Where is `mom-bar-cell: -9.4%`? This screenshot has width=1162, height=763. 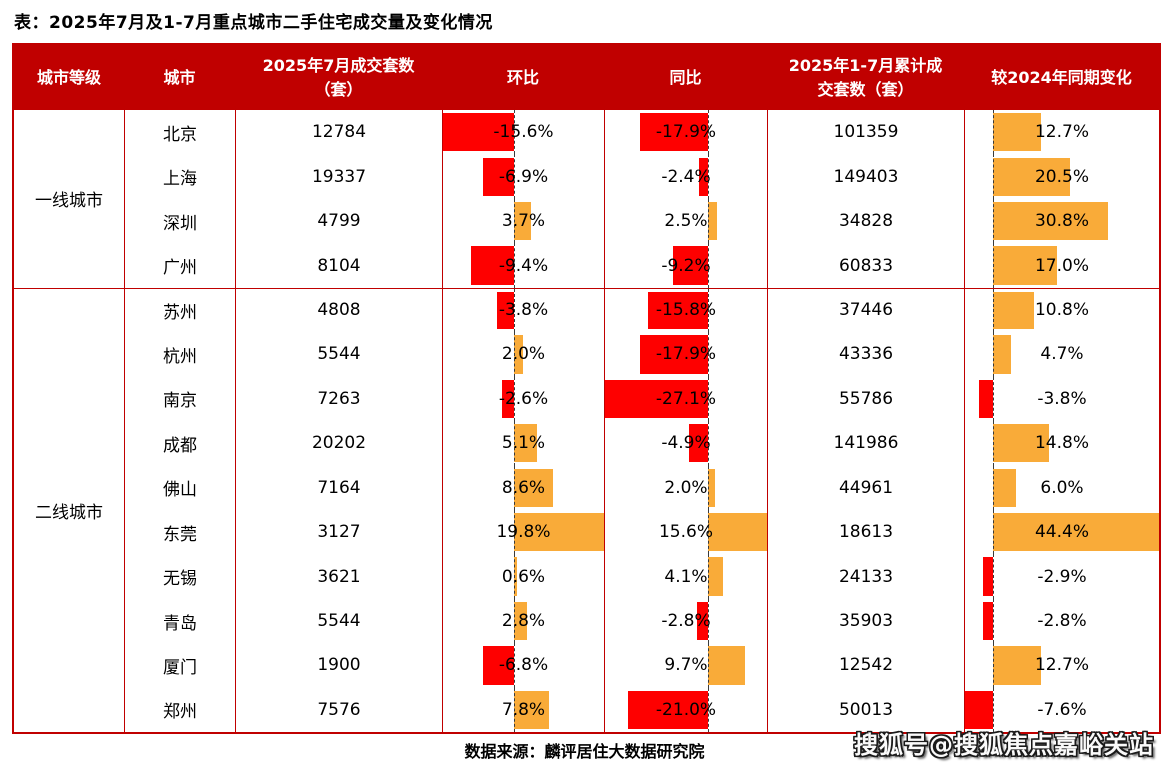 mom-bar-cell: -9.4% is located at coordinates (523, 265).